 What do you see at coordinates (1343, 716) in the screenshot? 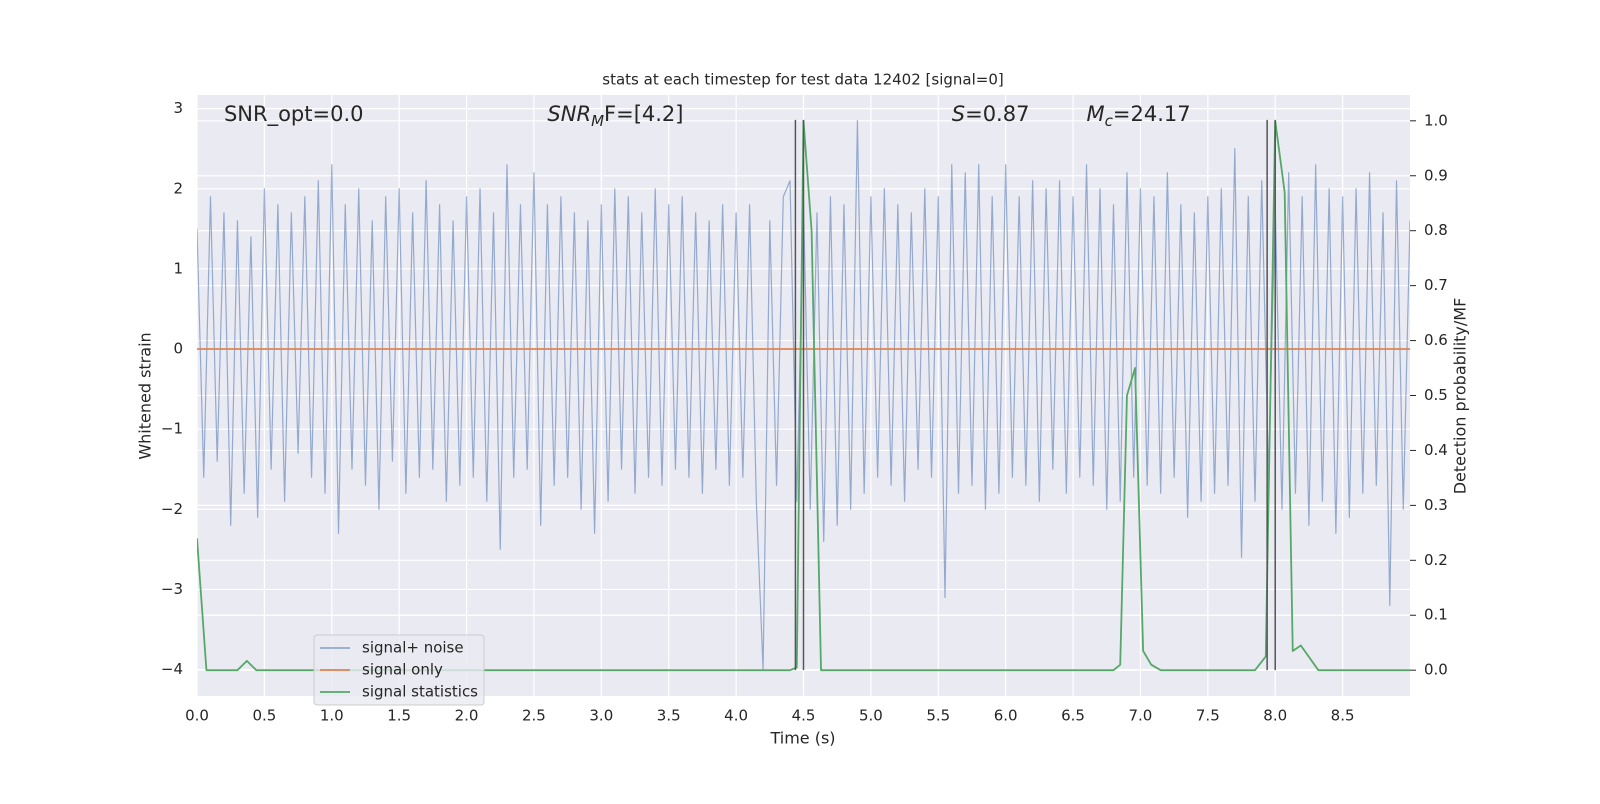
I see `x-tick-label: 8.5` at bounding box center [1343, 716].